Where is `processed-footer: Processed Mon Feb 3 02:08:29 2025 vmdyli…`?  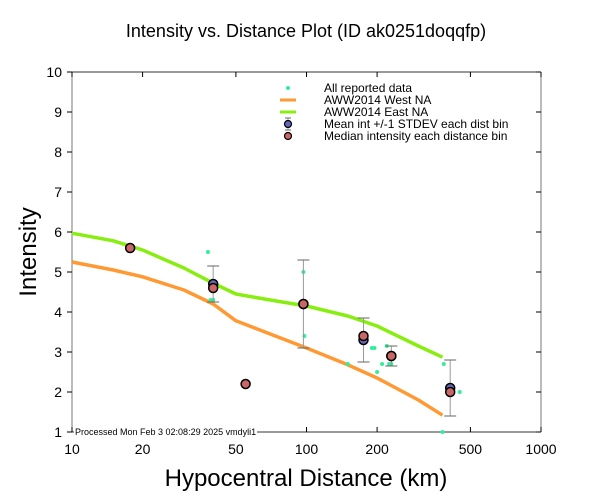 processed-footer: Processed Mon Feb 3 02:08:29 2025 vmdyli… is located at coordinates (166, 432).